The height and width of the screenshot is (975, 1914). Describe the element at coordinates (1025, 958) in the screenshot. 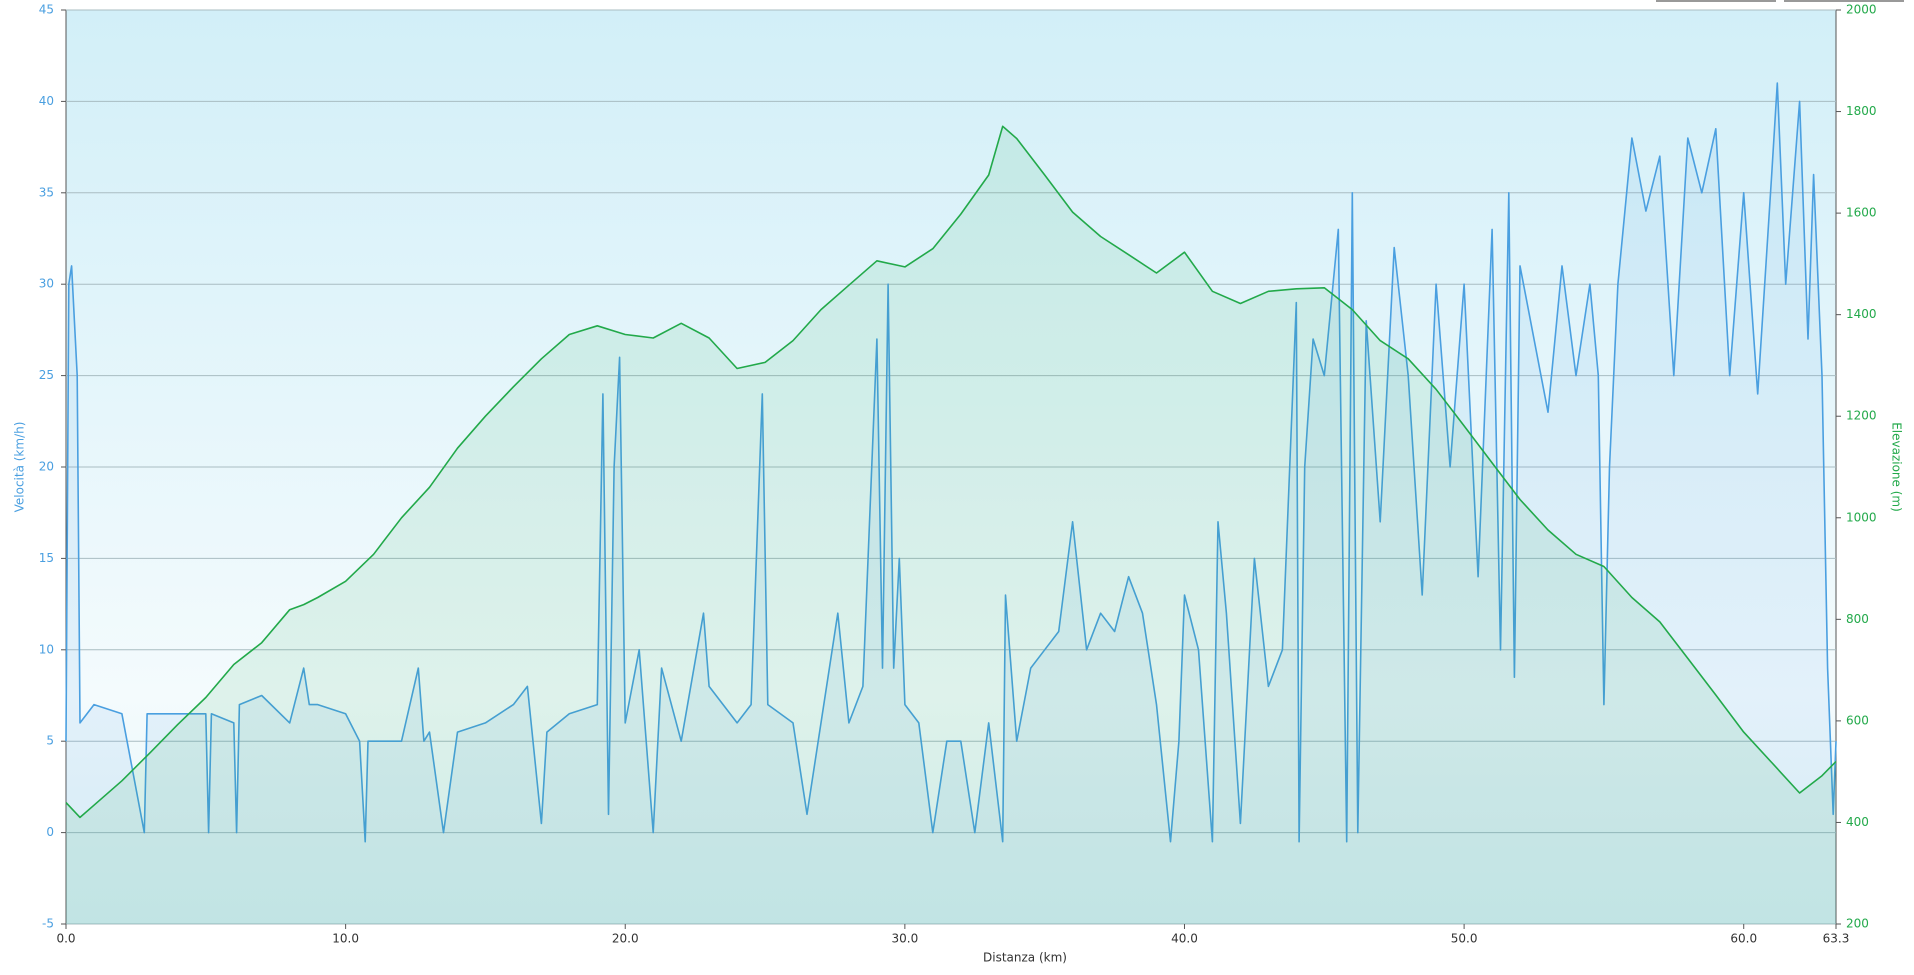

I see `x-axis-title: Distanza (km)` at that location.